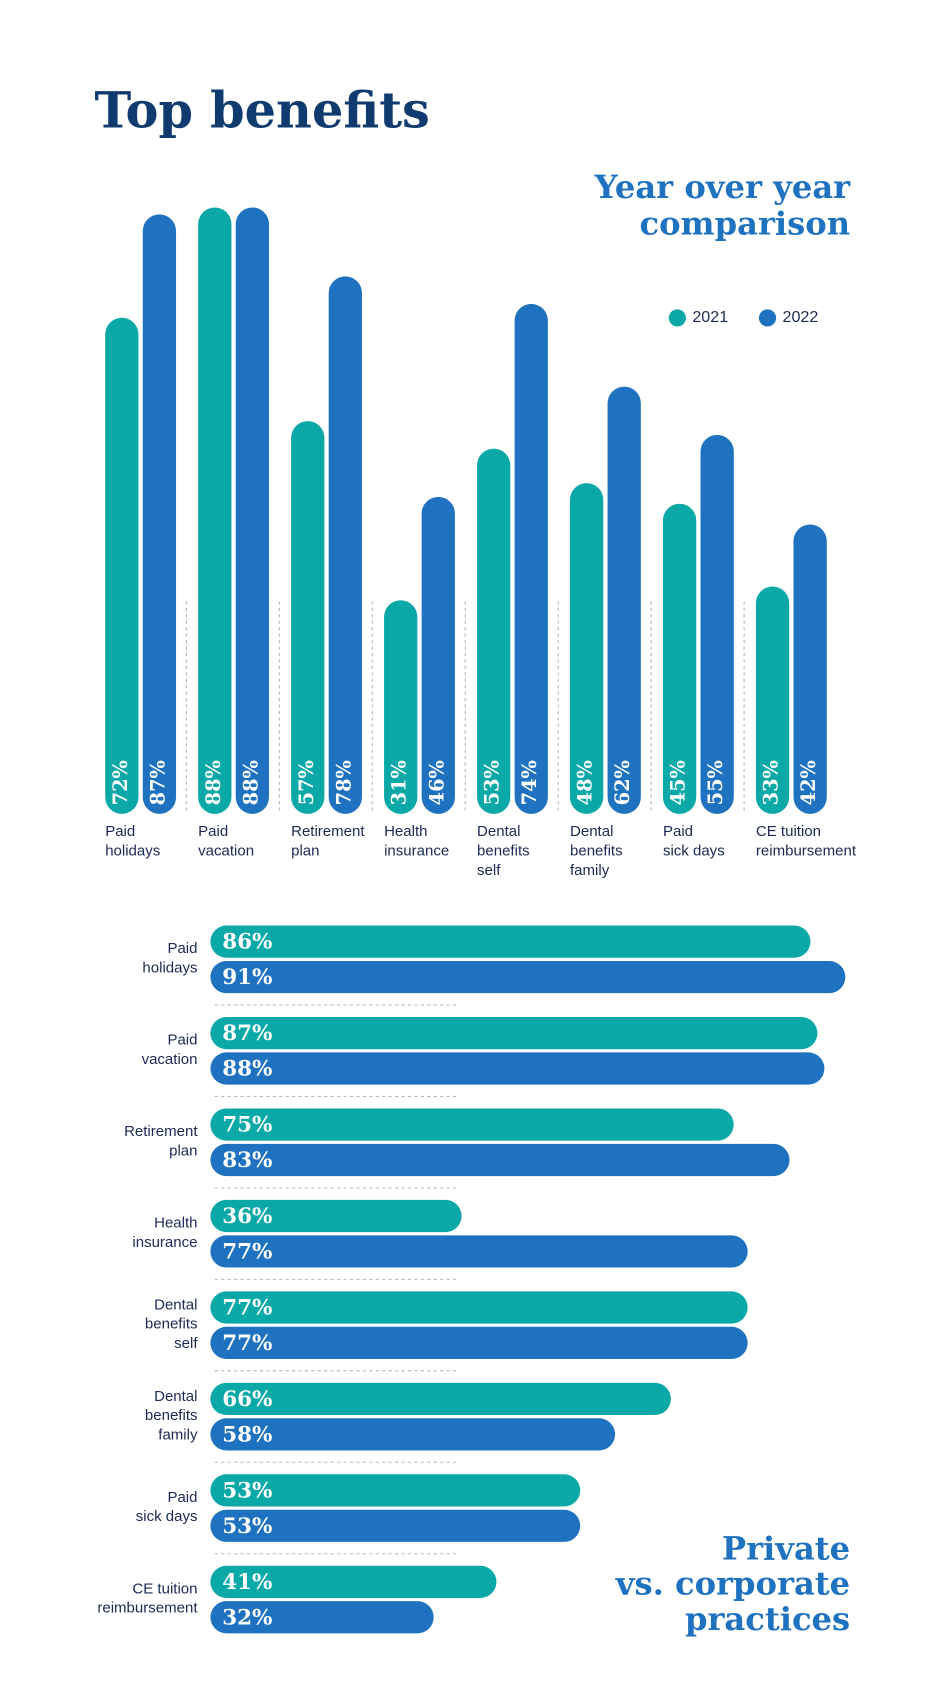  What do you see at coordinates (529, 782) in the screenshot?
I see `value-label: 74%` at bounding box center [529, 782].